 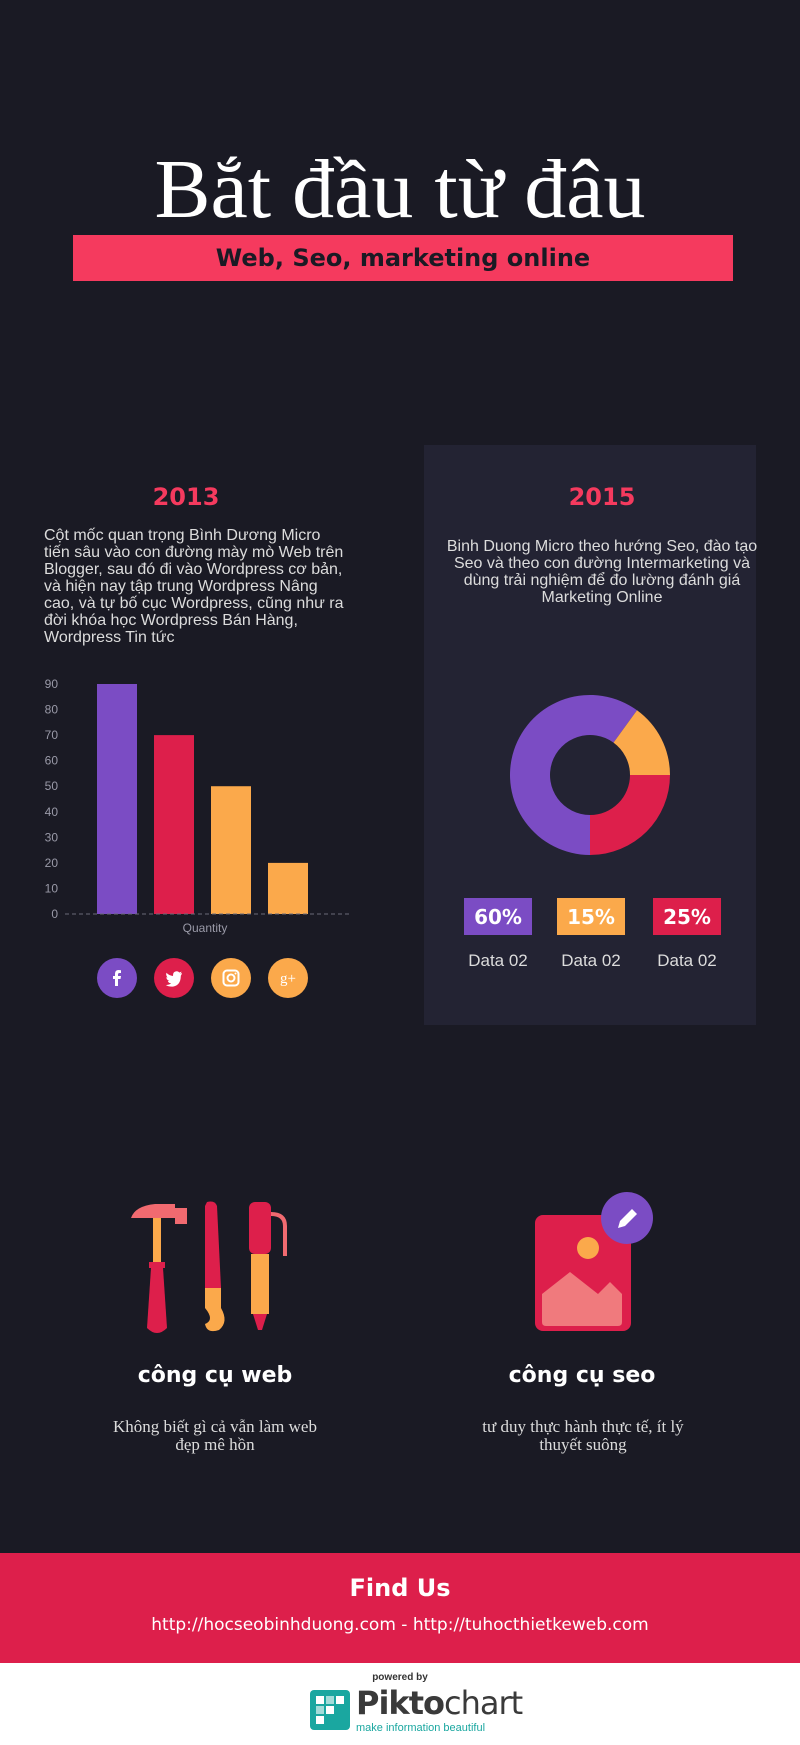 What do you see at coordinates (174, 978) in the screenshot?
I see `twitter-icon` at bounding box center [174, 978].